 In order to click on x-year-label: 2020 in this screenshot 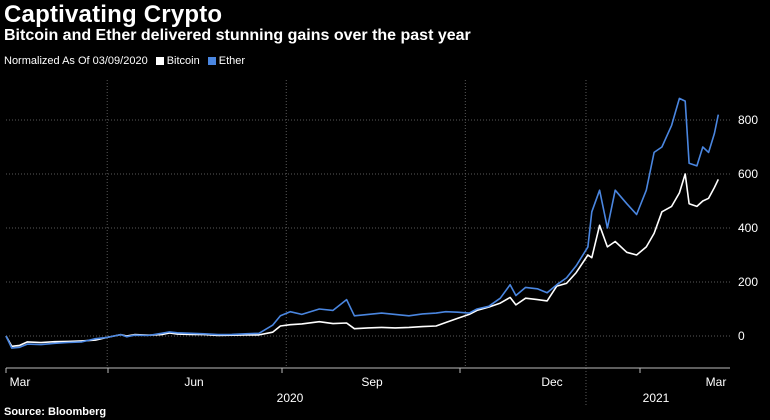, I will do `click(290, 398)`.